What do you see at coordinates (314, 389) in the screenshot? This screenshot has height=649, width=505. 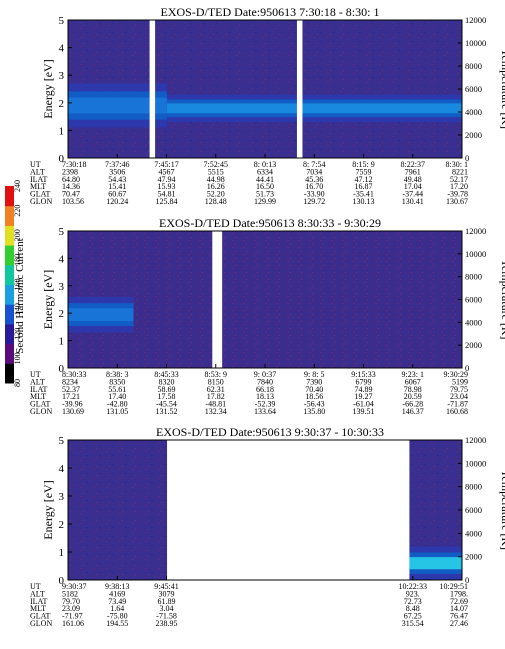 I see `ephemeris-value: 70.40` at bounding box center [314, 389].